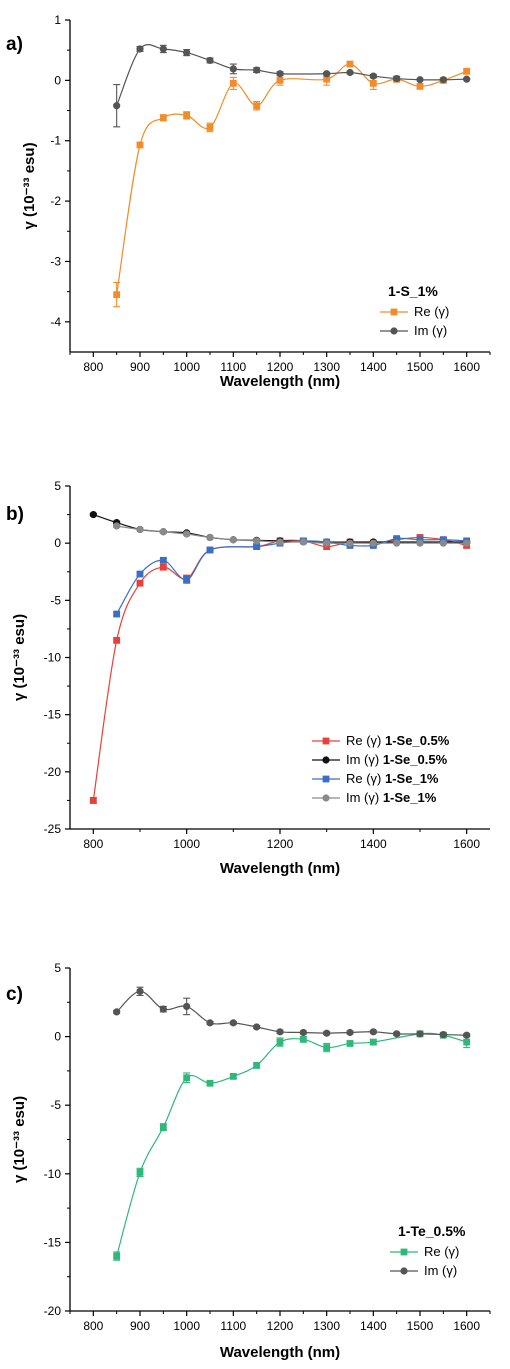 Image resolution: width=510 pixels, height=1369 pixels. What do you see at coordinates (55, 600) in the screenshot?
I see `y-tick-label: -5` at bounding box center [55, 600].